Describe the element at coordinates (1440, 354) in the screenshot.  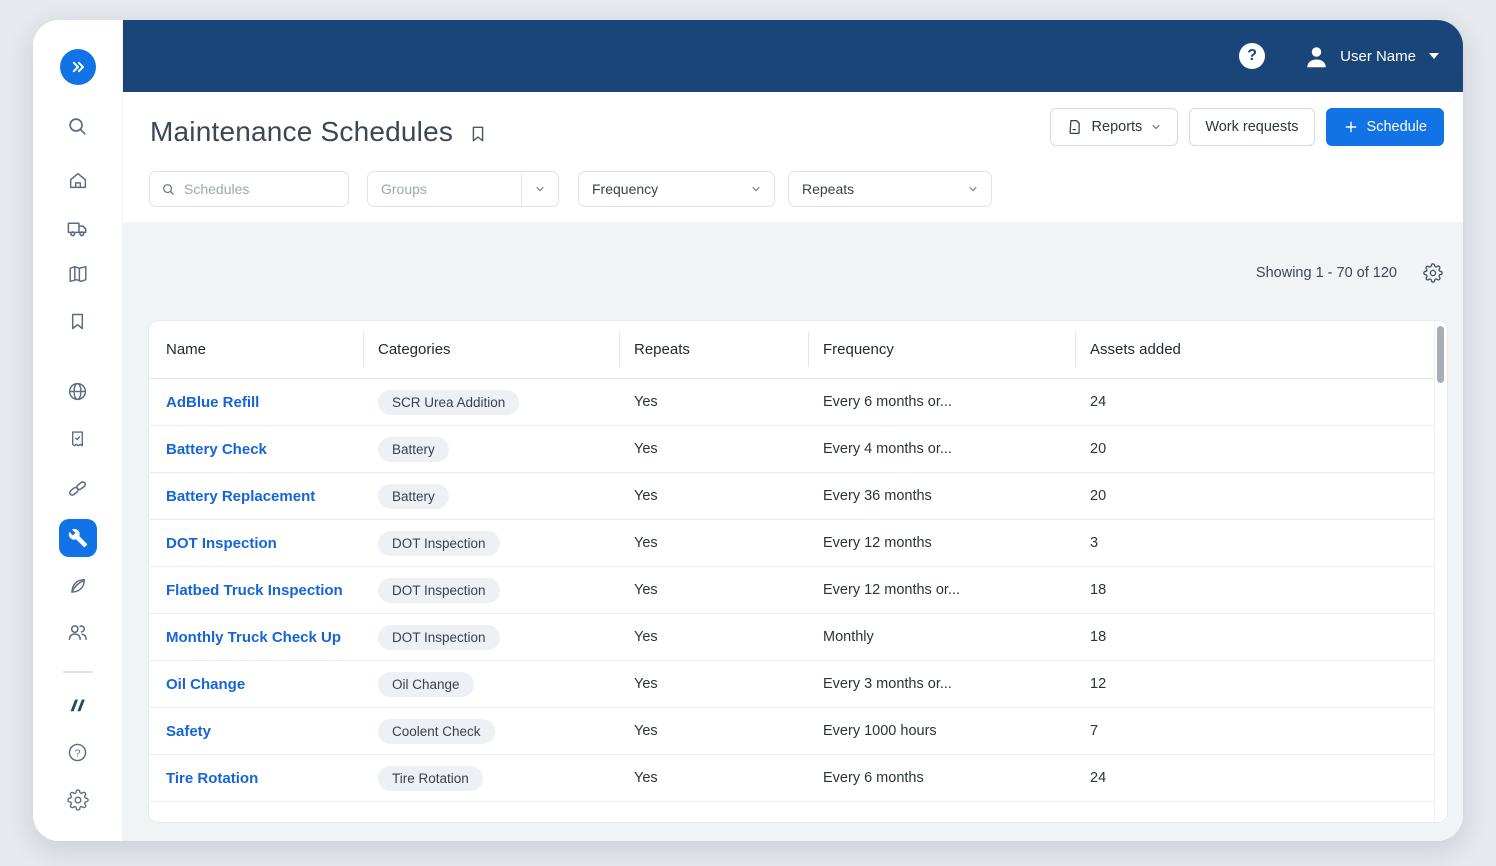
I see `scrollbar-thumb` at that location.